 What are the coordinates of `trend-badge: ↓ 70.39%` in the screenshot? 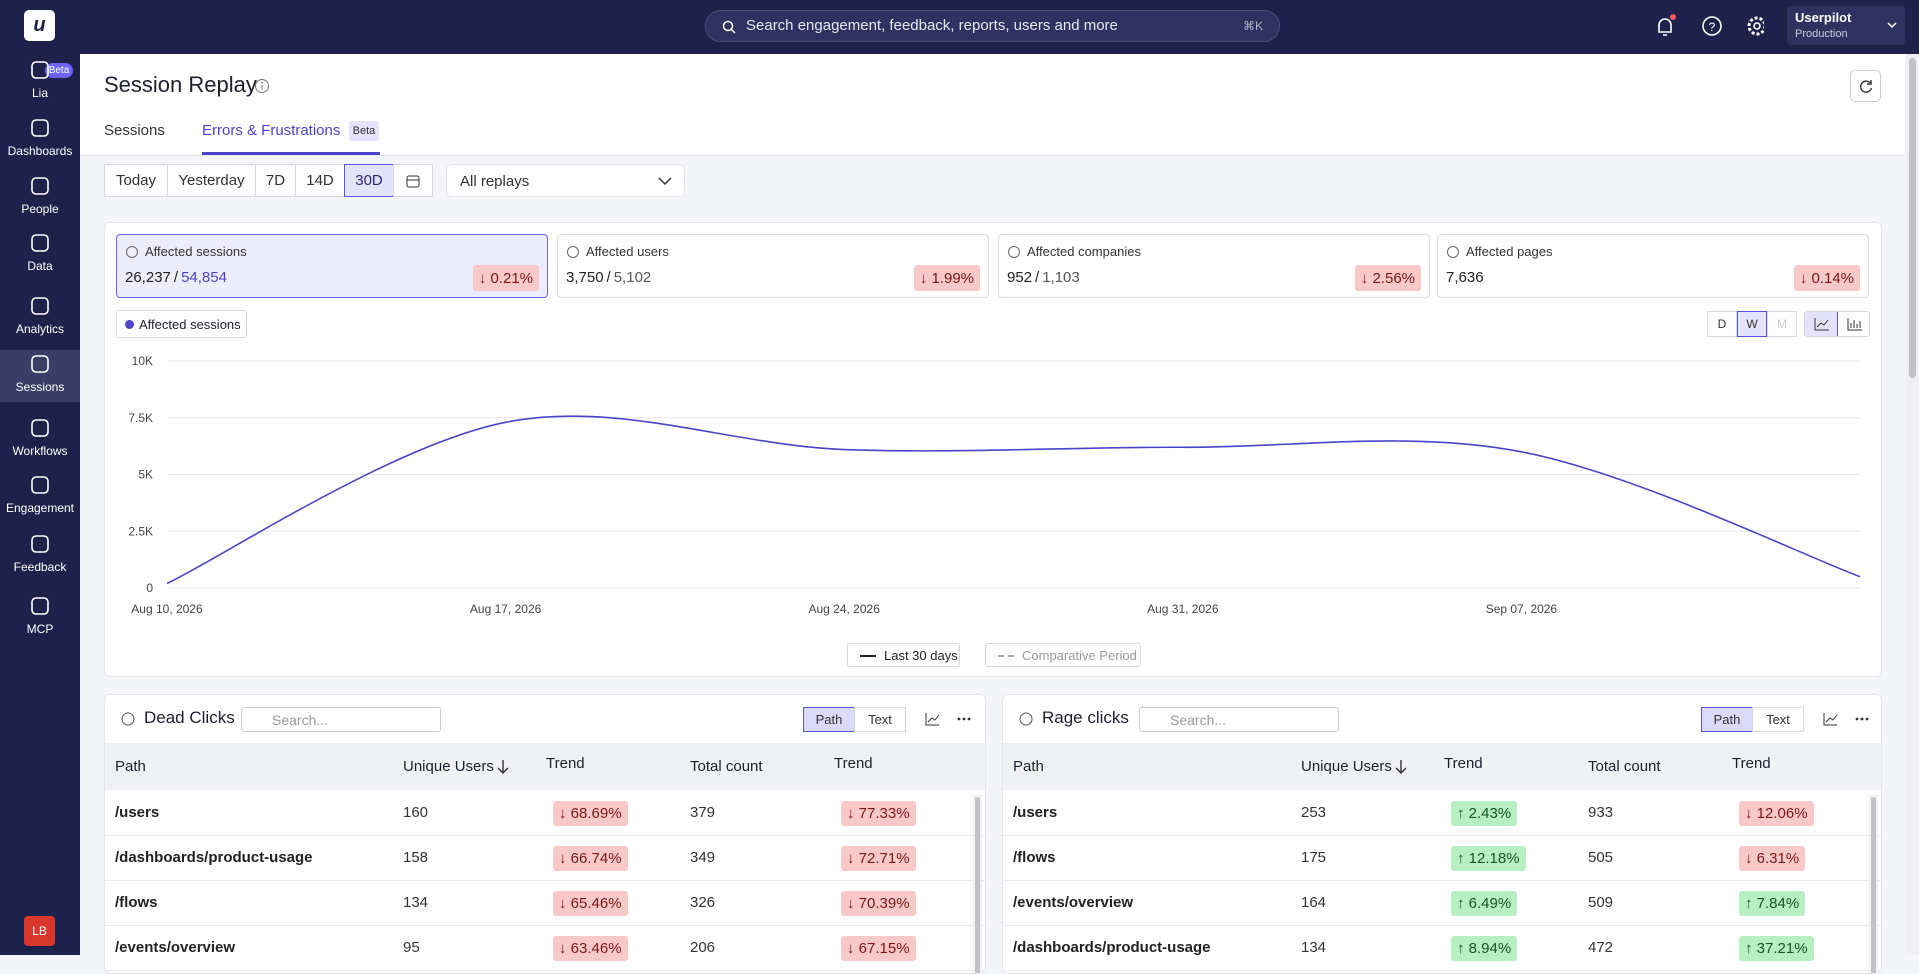 It's located at (878, 903).